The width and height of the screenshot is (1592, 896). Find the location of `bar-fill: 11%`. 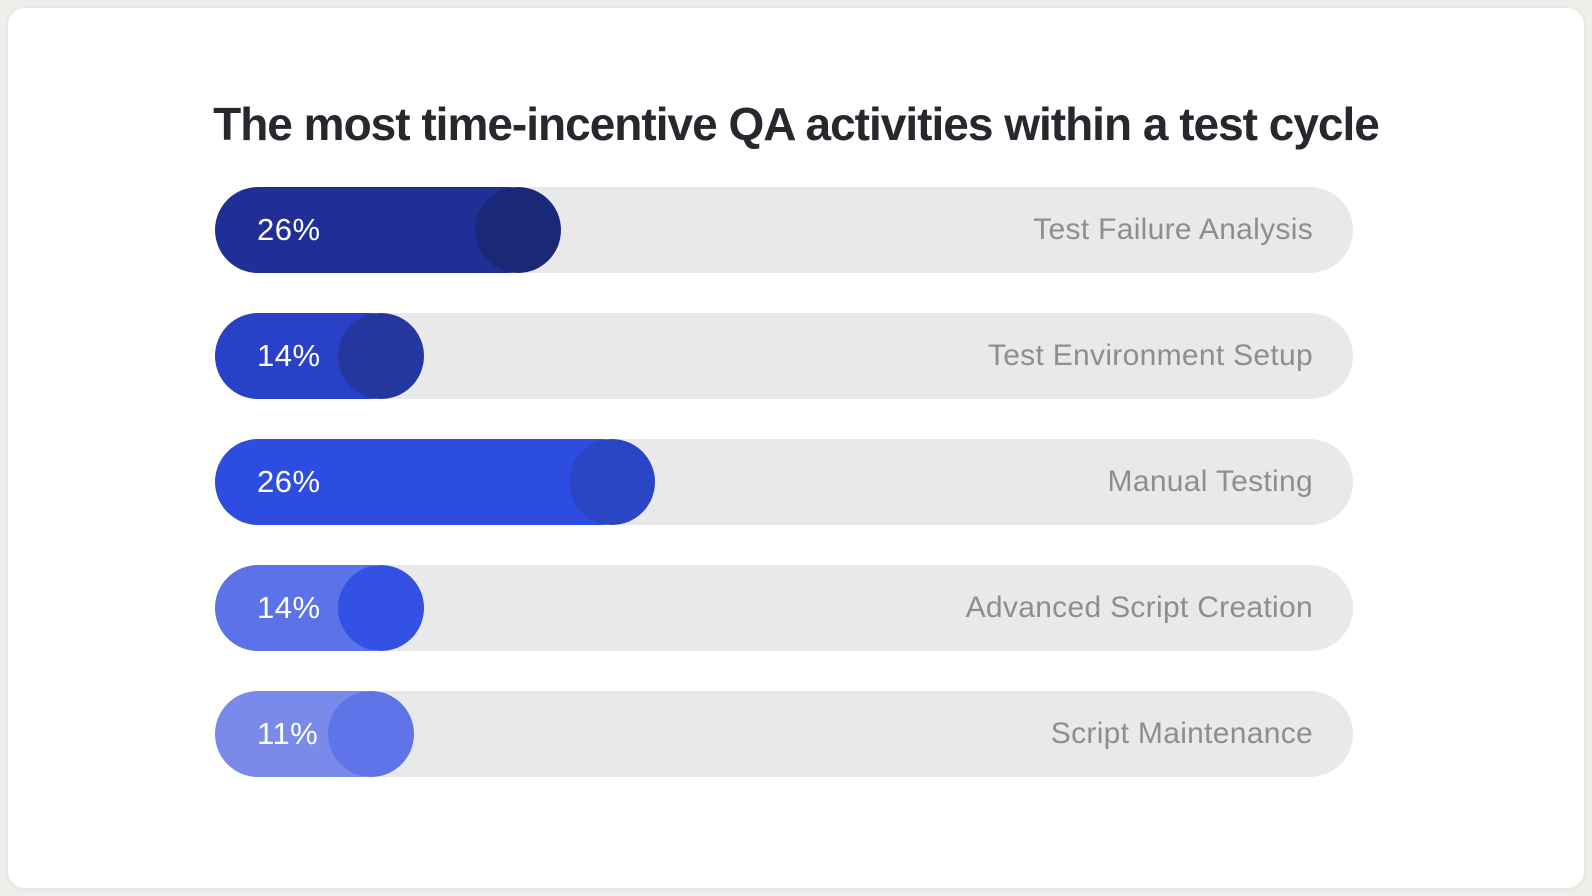

bar-fill: 11% is located at coordinates (314, 734).